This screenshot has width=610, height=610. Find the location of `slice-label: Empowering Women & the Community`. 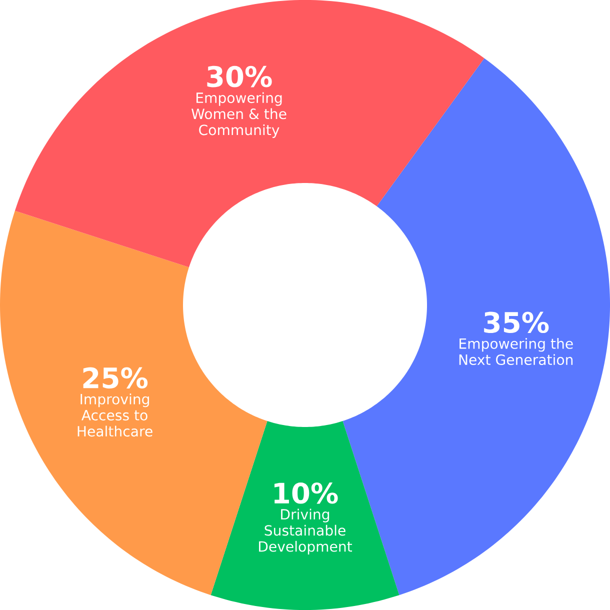

slice-label: Empowering Women & the Community is located at coordinates (239, 115).